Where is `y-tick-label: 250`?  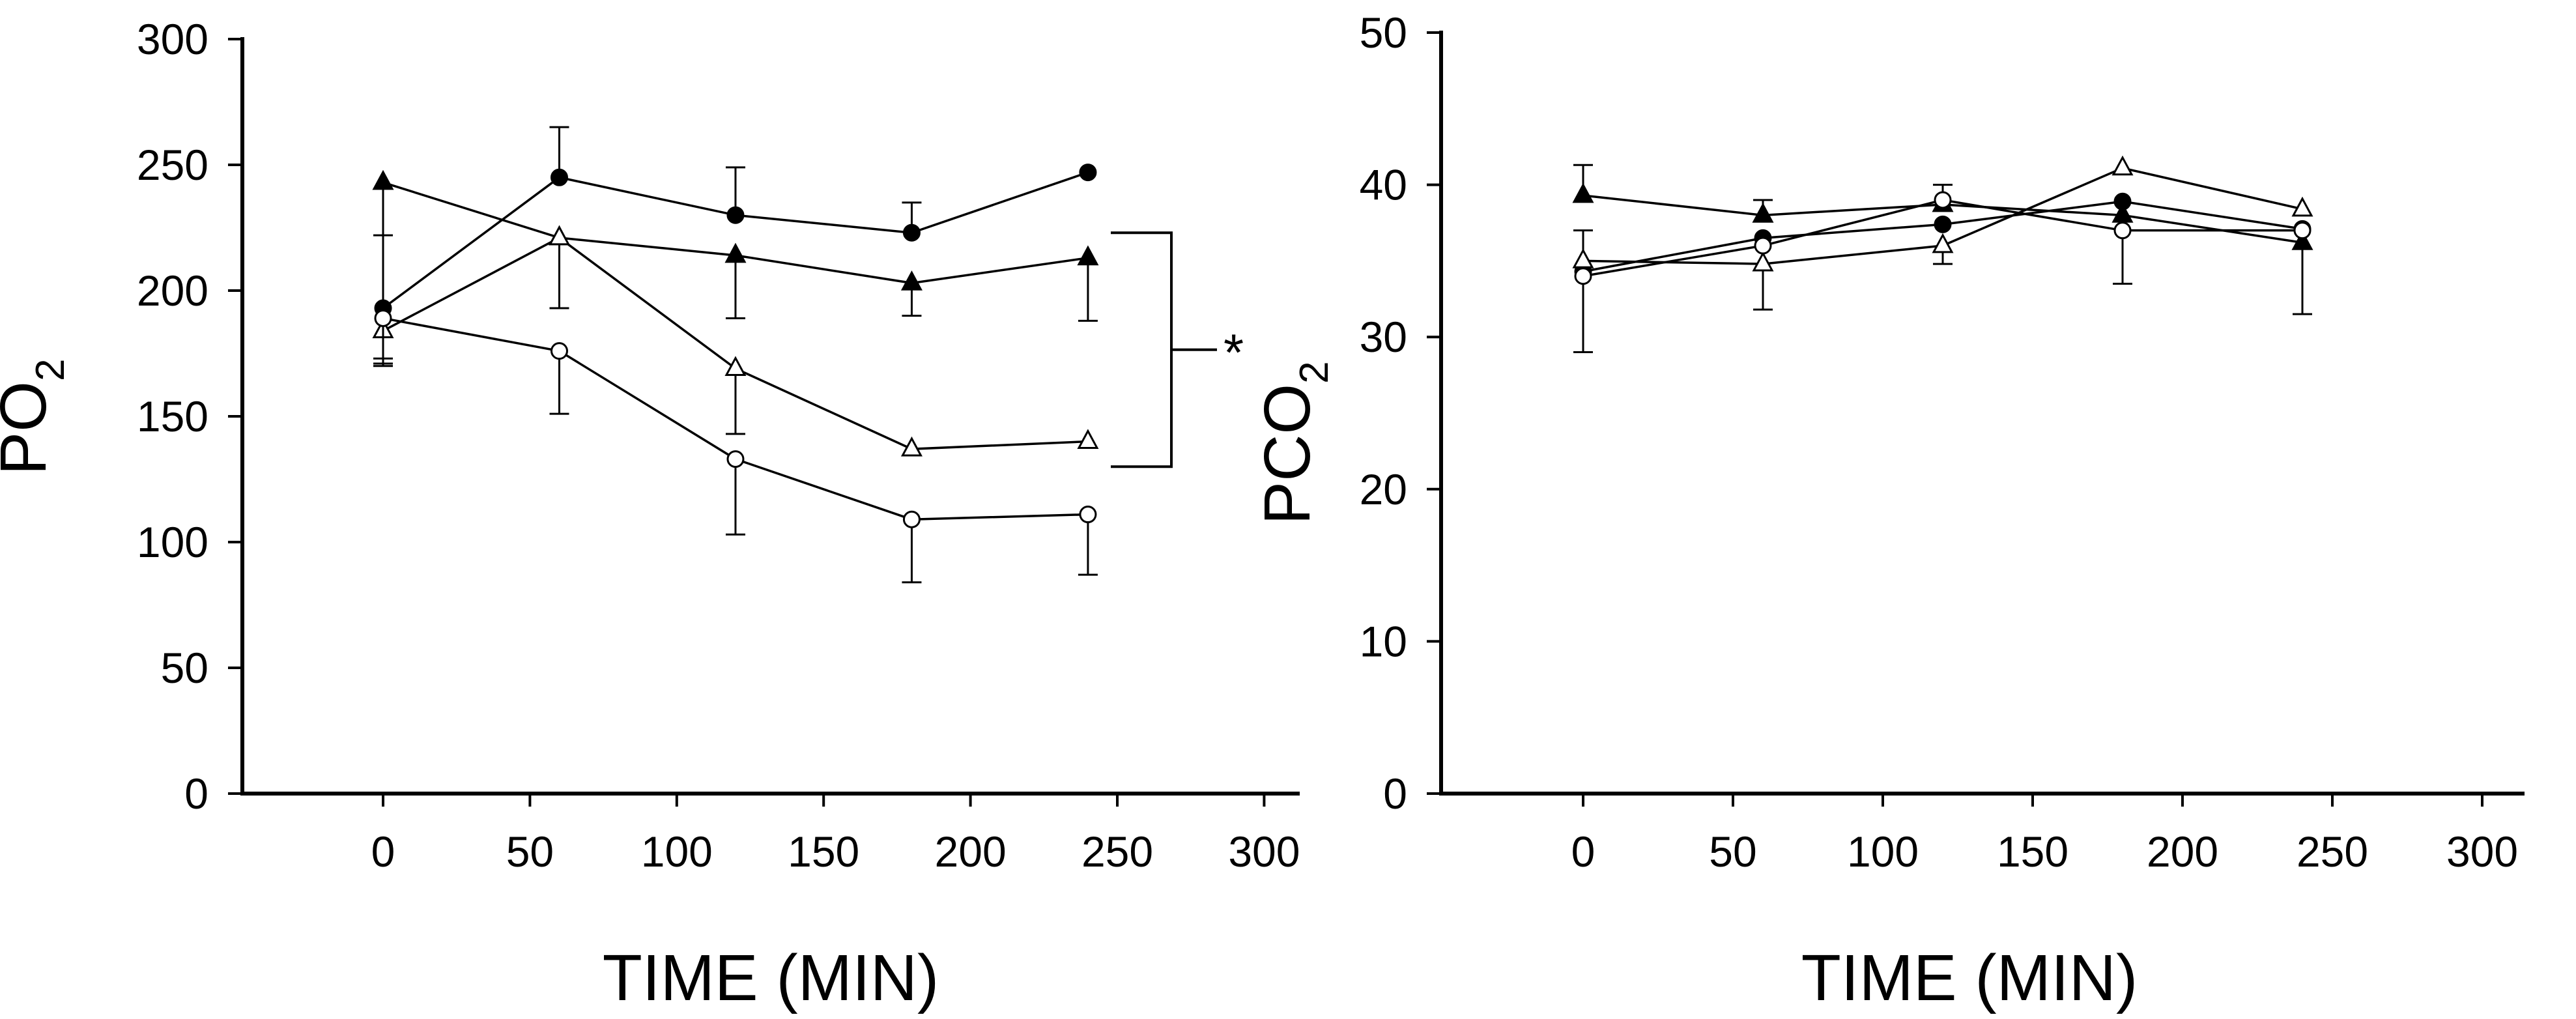 y-tick-label: 250 is located at coordinates (172, 165).